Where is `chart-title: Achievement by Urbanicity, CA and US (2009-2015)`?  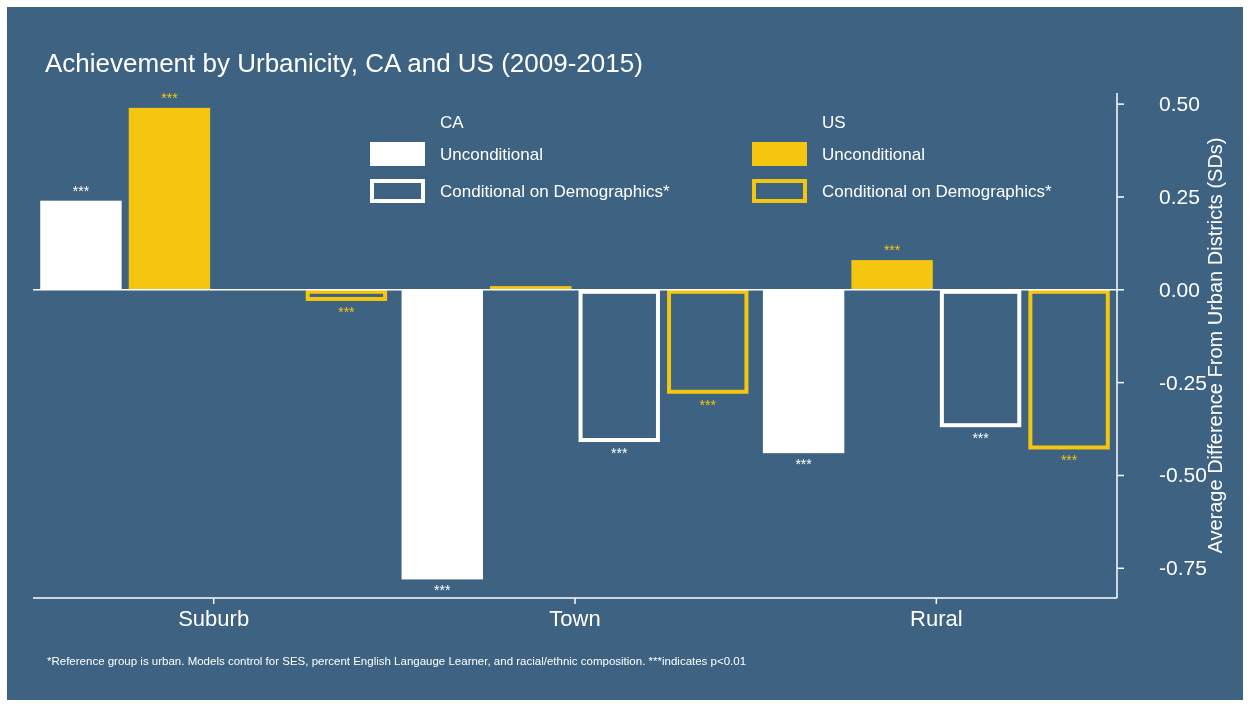 chart-title: Achievement by Urbanicity, CA and US (2009-2015) is located at coordinates (344, 63).